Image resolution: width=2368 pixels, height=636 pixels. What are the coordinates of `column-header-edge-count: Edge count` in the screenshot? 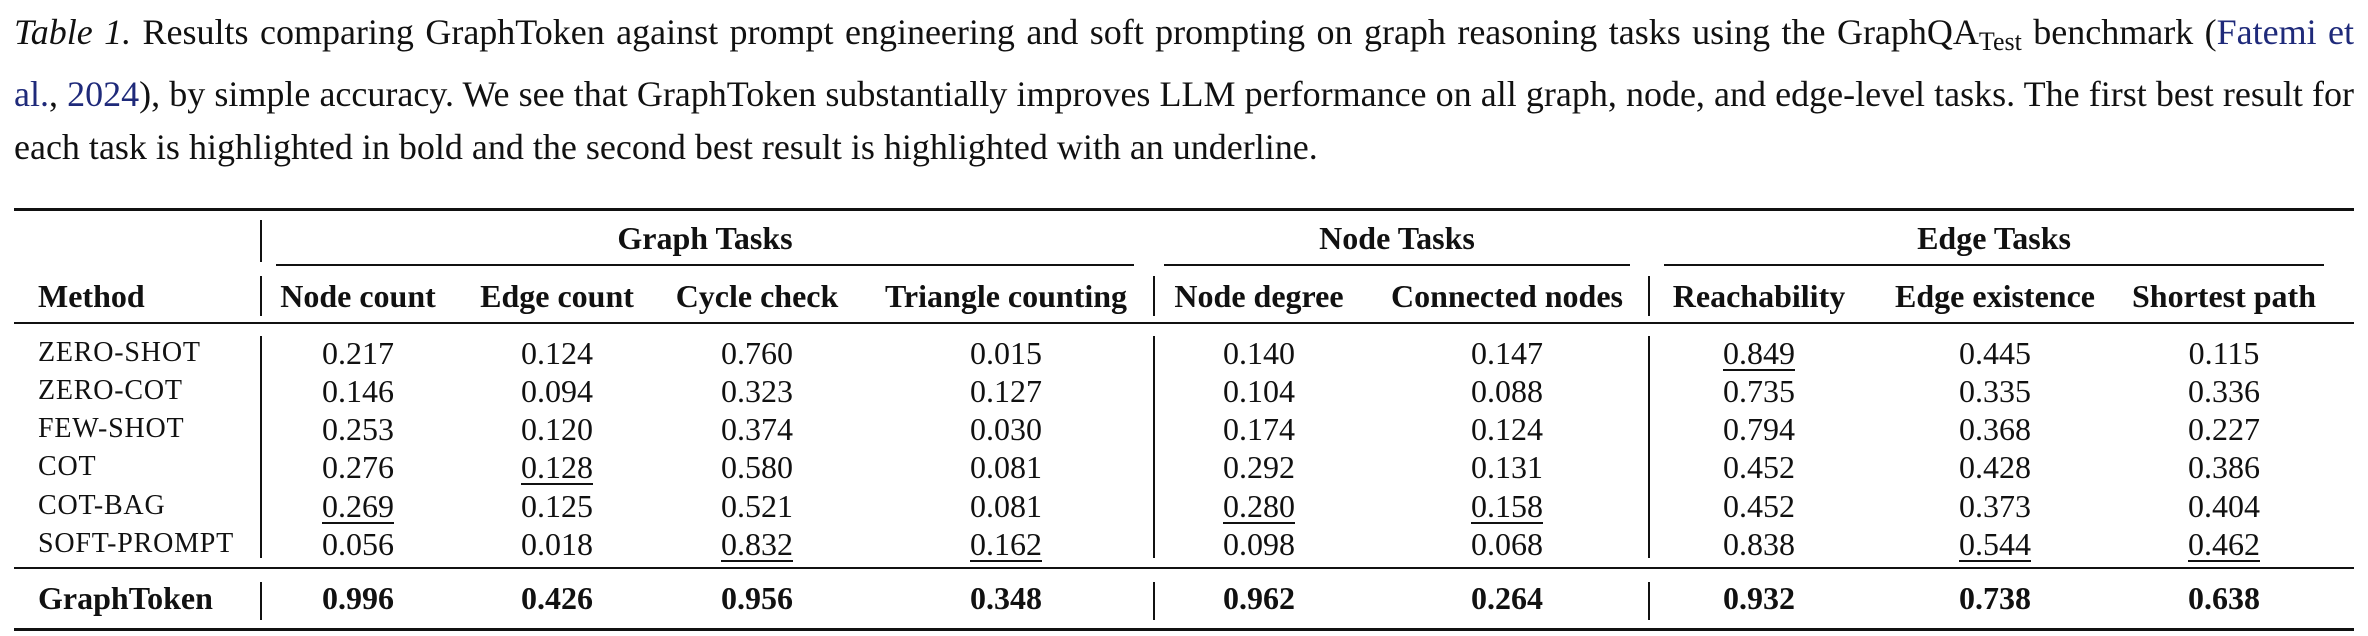 It's located at (557, 296).